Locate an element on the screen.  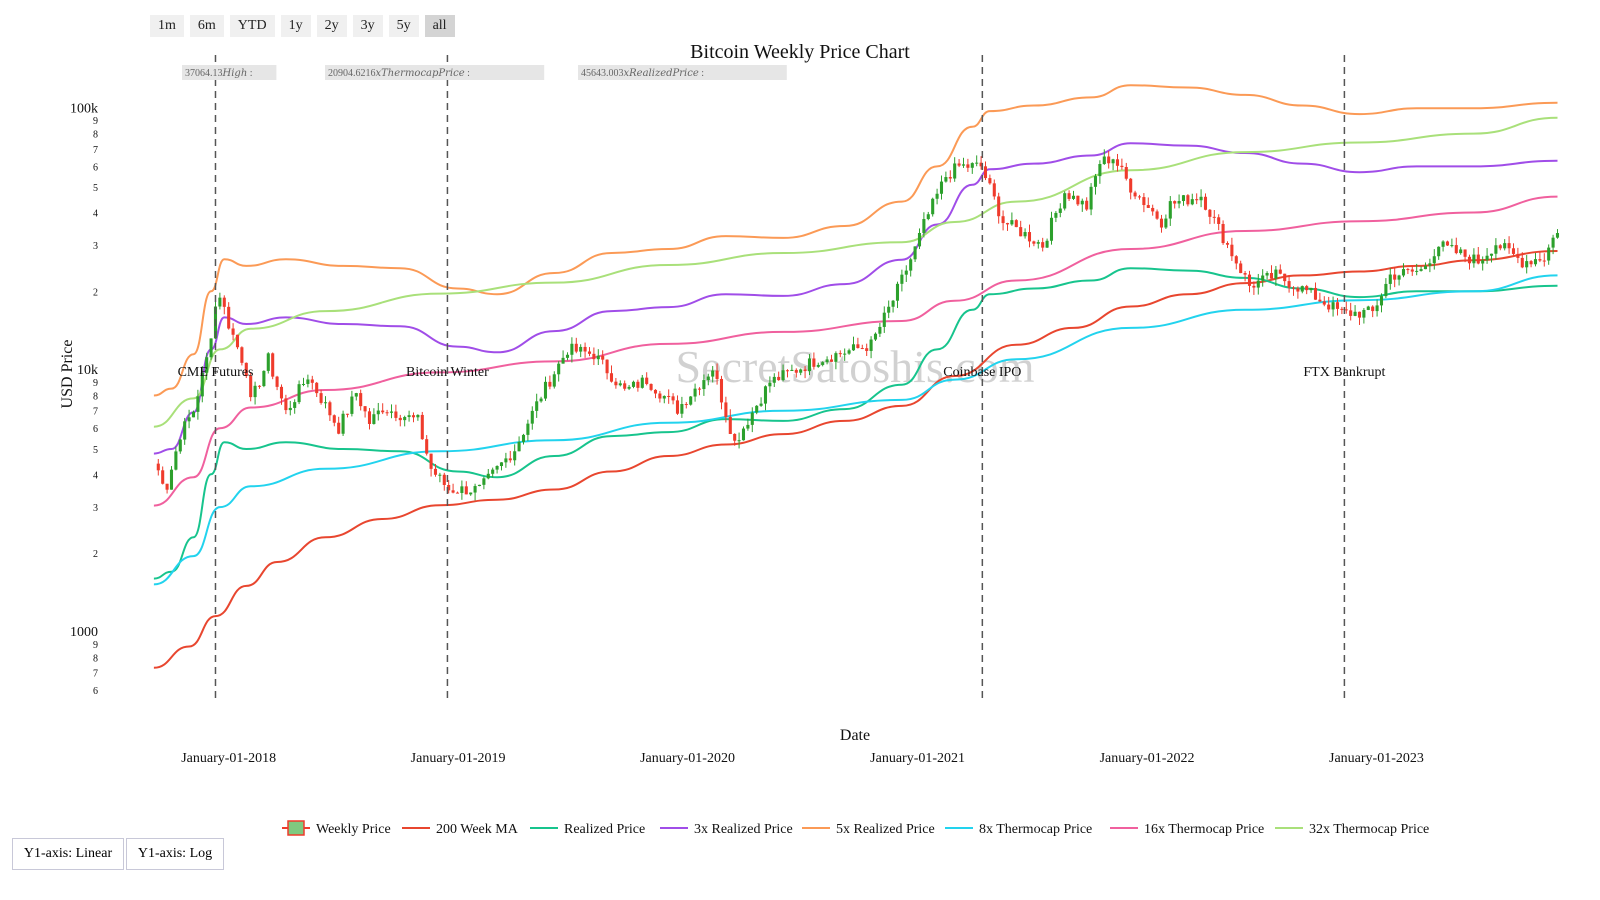
watermark-text: SecretSatoshis.com is located at coordinates (855, 366).